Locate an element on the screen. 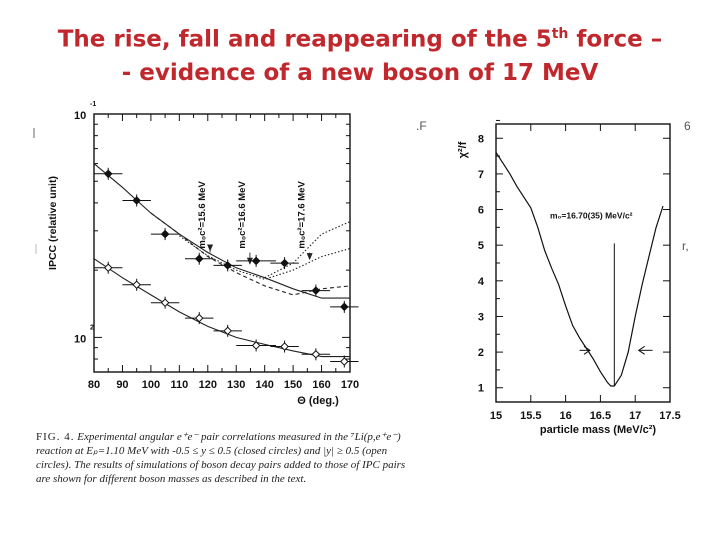  caption-label: FIG. 4. is located at coordinates (55, 437).